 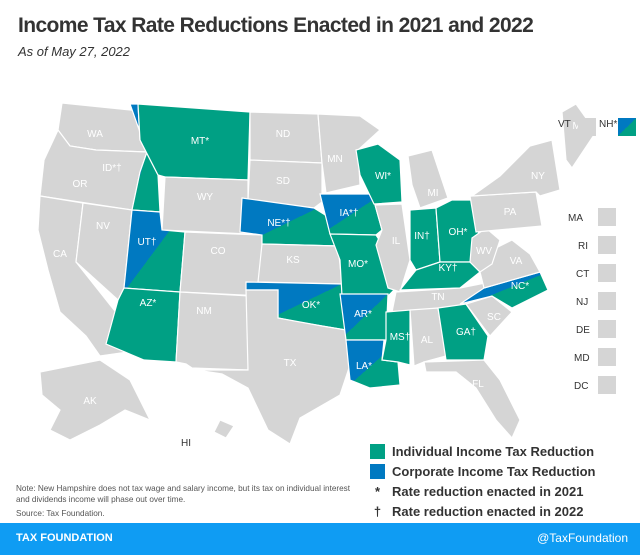 I want to click on state-ar: AR*, so click(x=364, y=317).